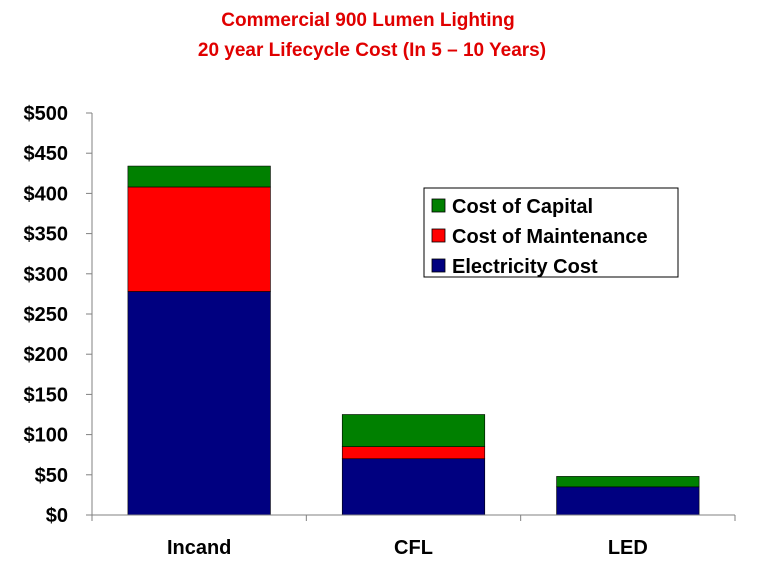 This screenshot has width=765, height=575. I want to click on x-category-label: LED, so click(628, 548).